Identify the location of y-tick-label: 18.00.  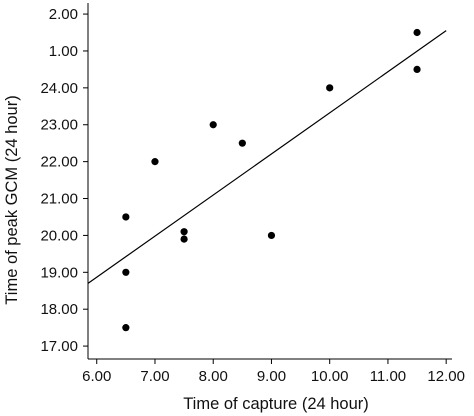
(59, 309).